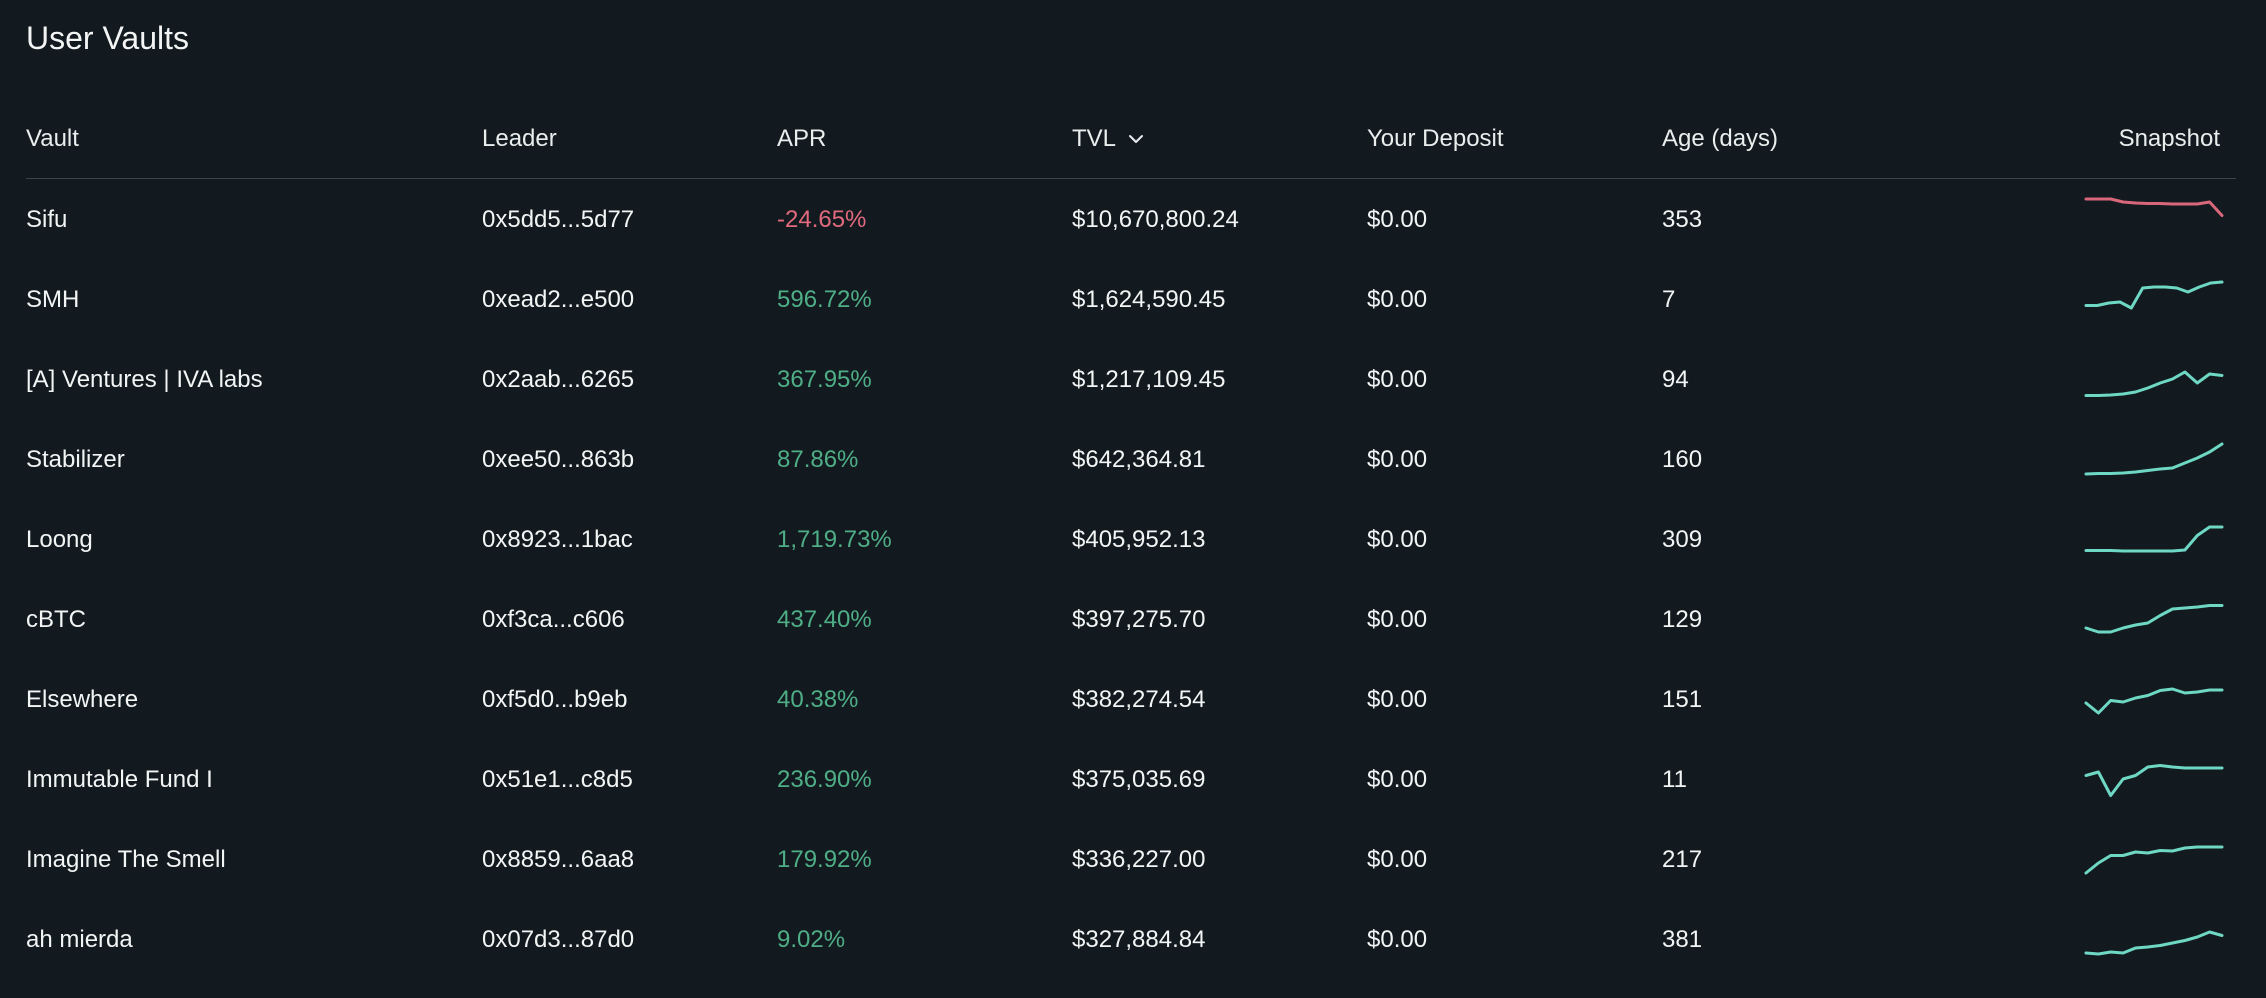  Describe the element at coordinates (1682, 939) in the screenshot. I see `age-days-value: 381` at that location.